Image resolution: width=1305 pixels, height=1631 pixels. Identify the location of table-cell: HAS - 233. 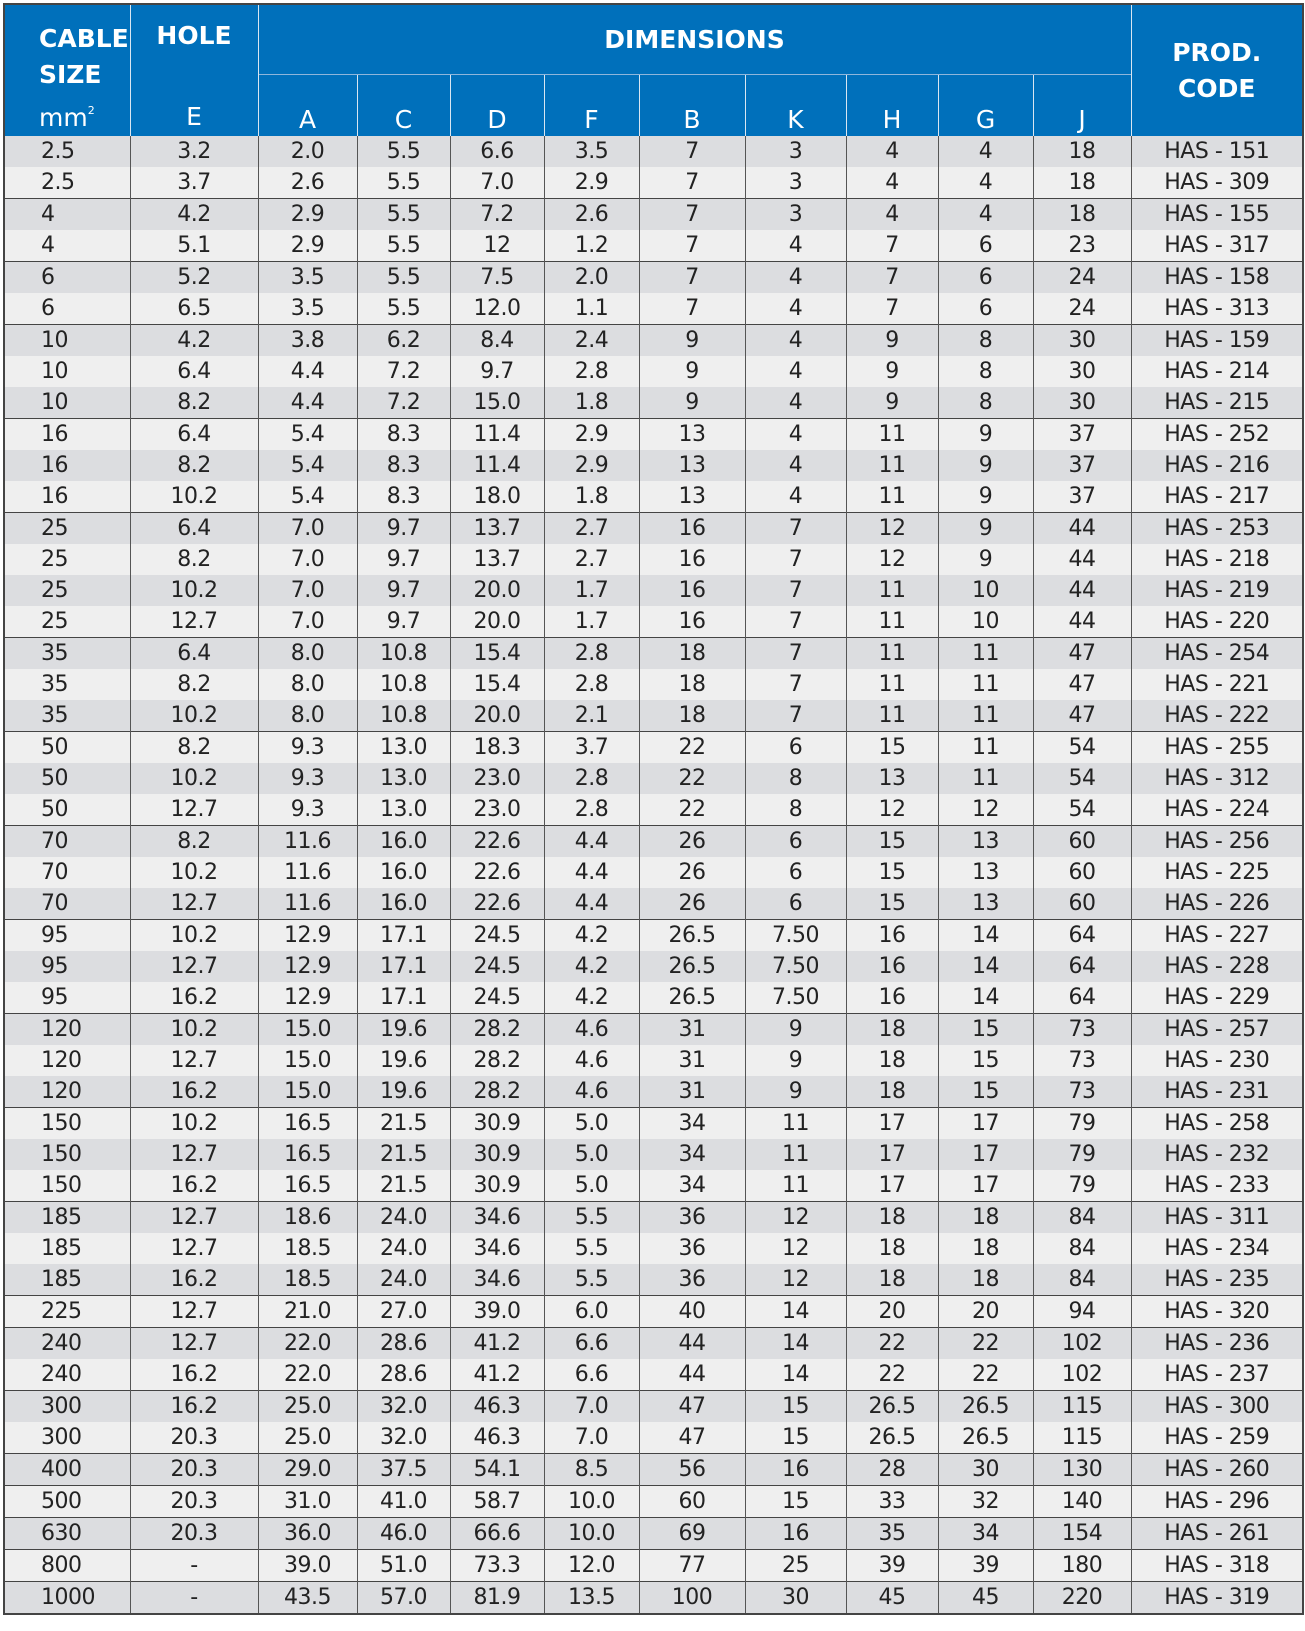
(1217, 1186).